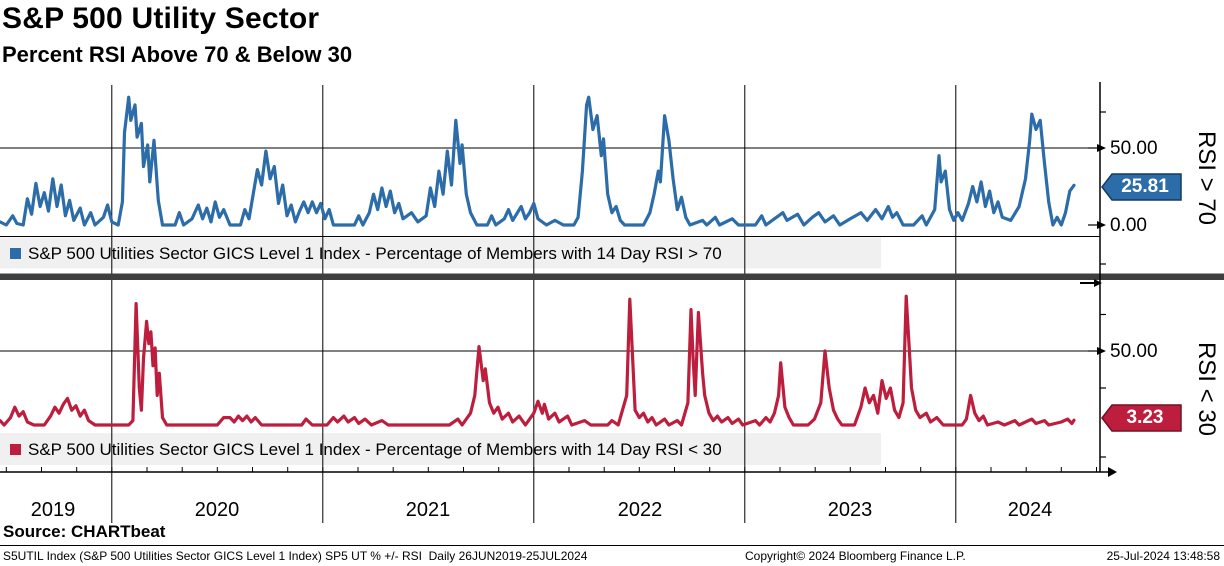 This screenshot has height=566, width=1224. Describe the element at coordinates (850, 510) in the screenshot. I see `year-label-2023: 2023` at that location.